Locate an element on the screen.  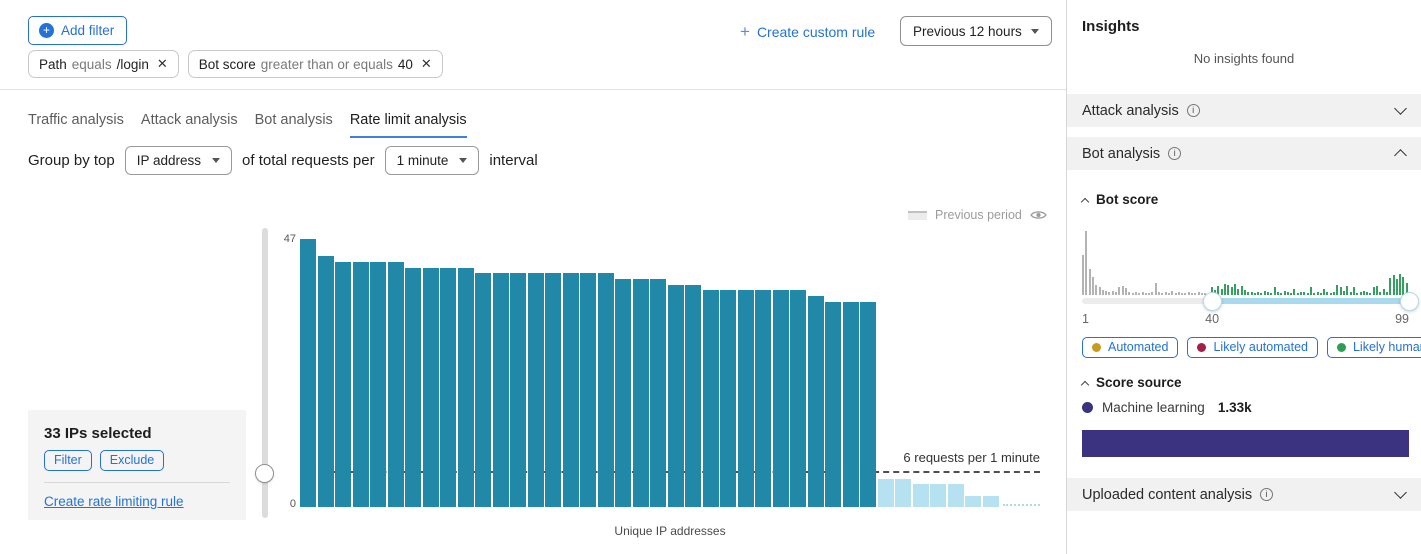
chip-automated: Automated is located at coordinates (1130, 347).